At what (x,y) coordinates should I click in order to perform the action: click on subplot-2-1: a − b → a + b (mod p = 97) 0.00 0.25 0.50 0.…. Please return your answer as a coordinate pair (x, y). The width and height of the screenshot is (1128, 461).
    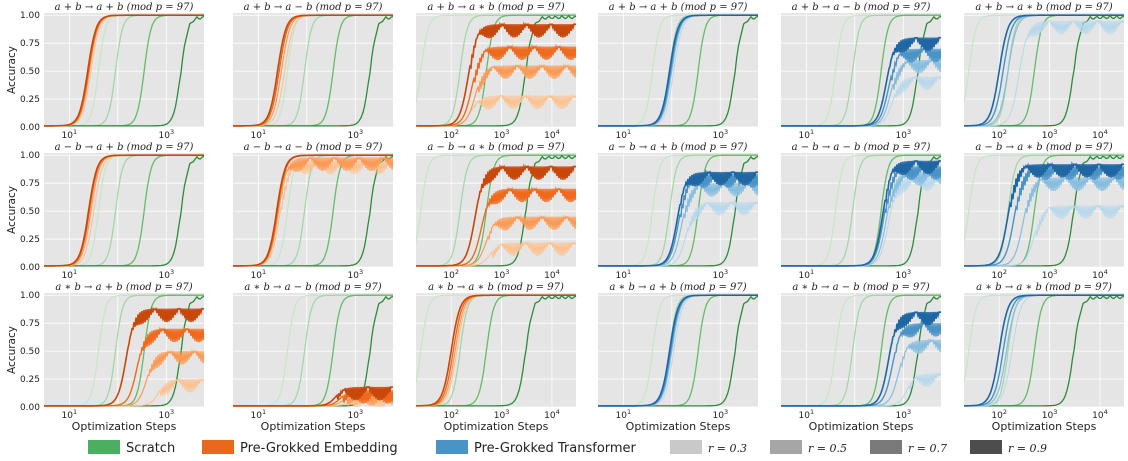
    Looking at the image, I should click on (112, 211).